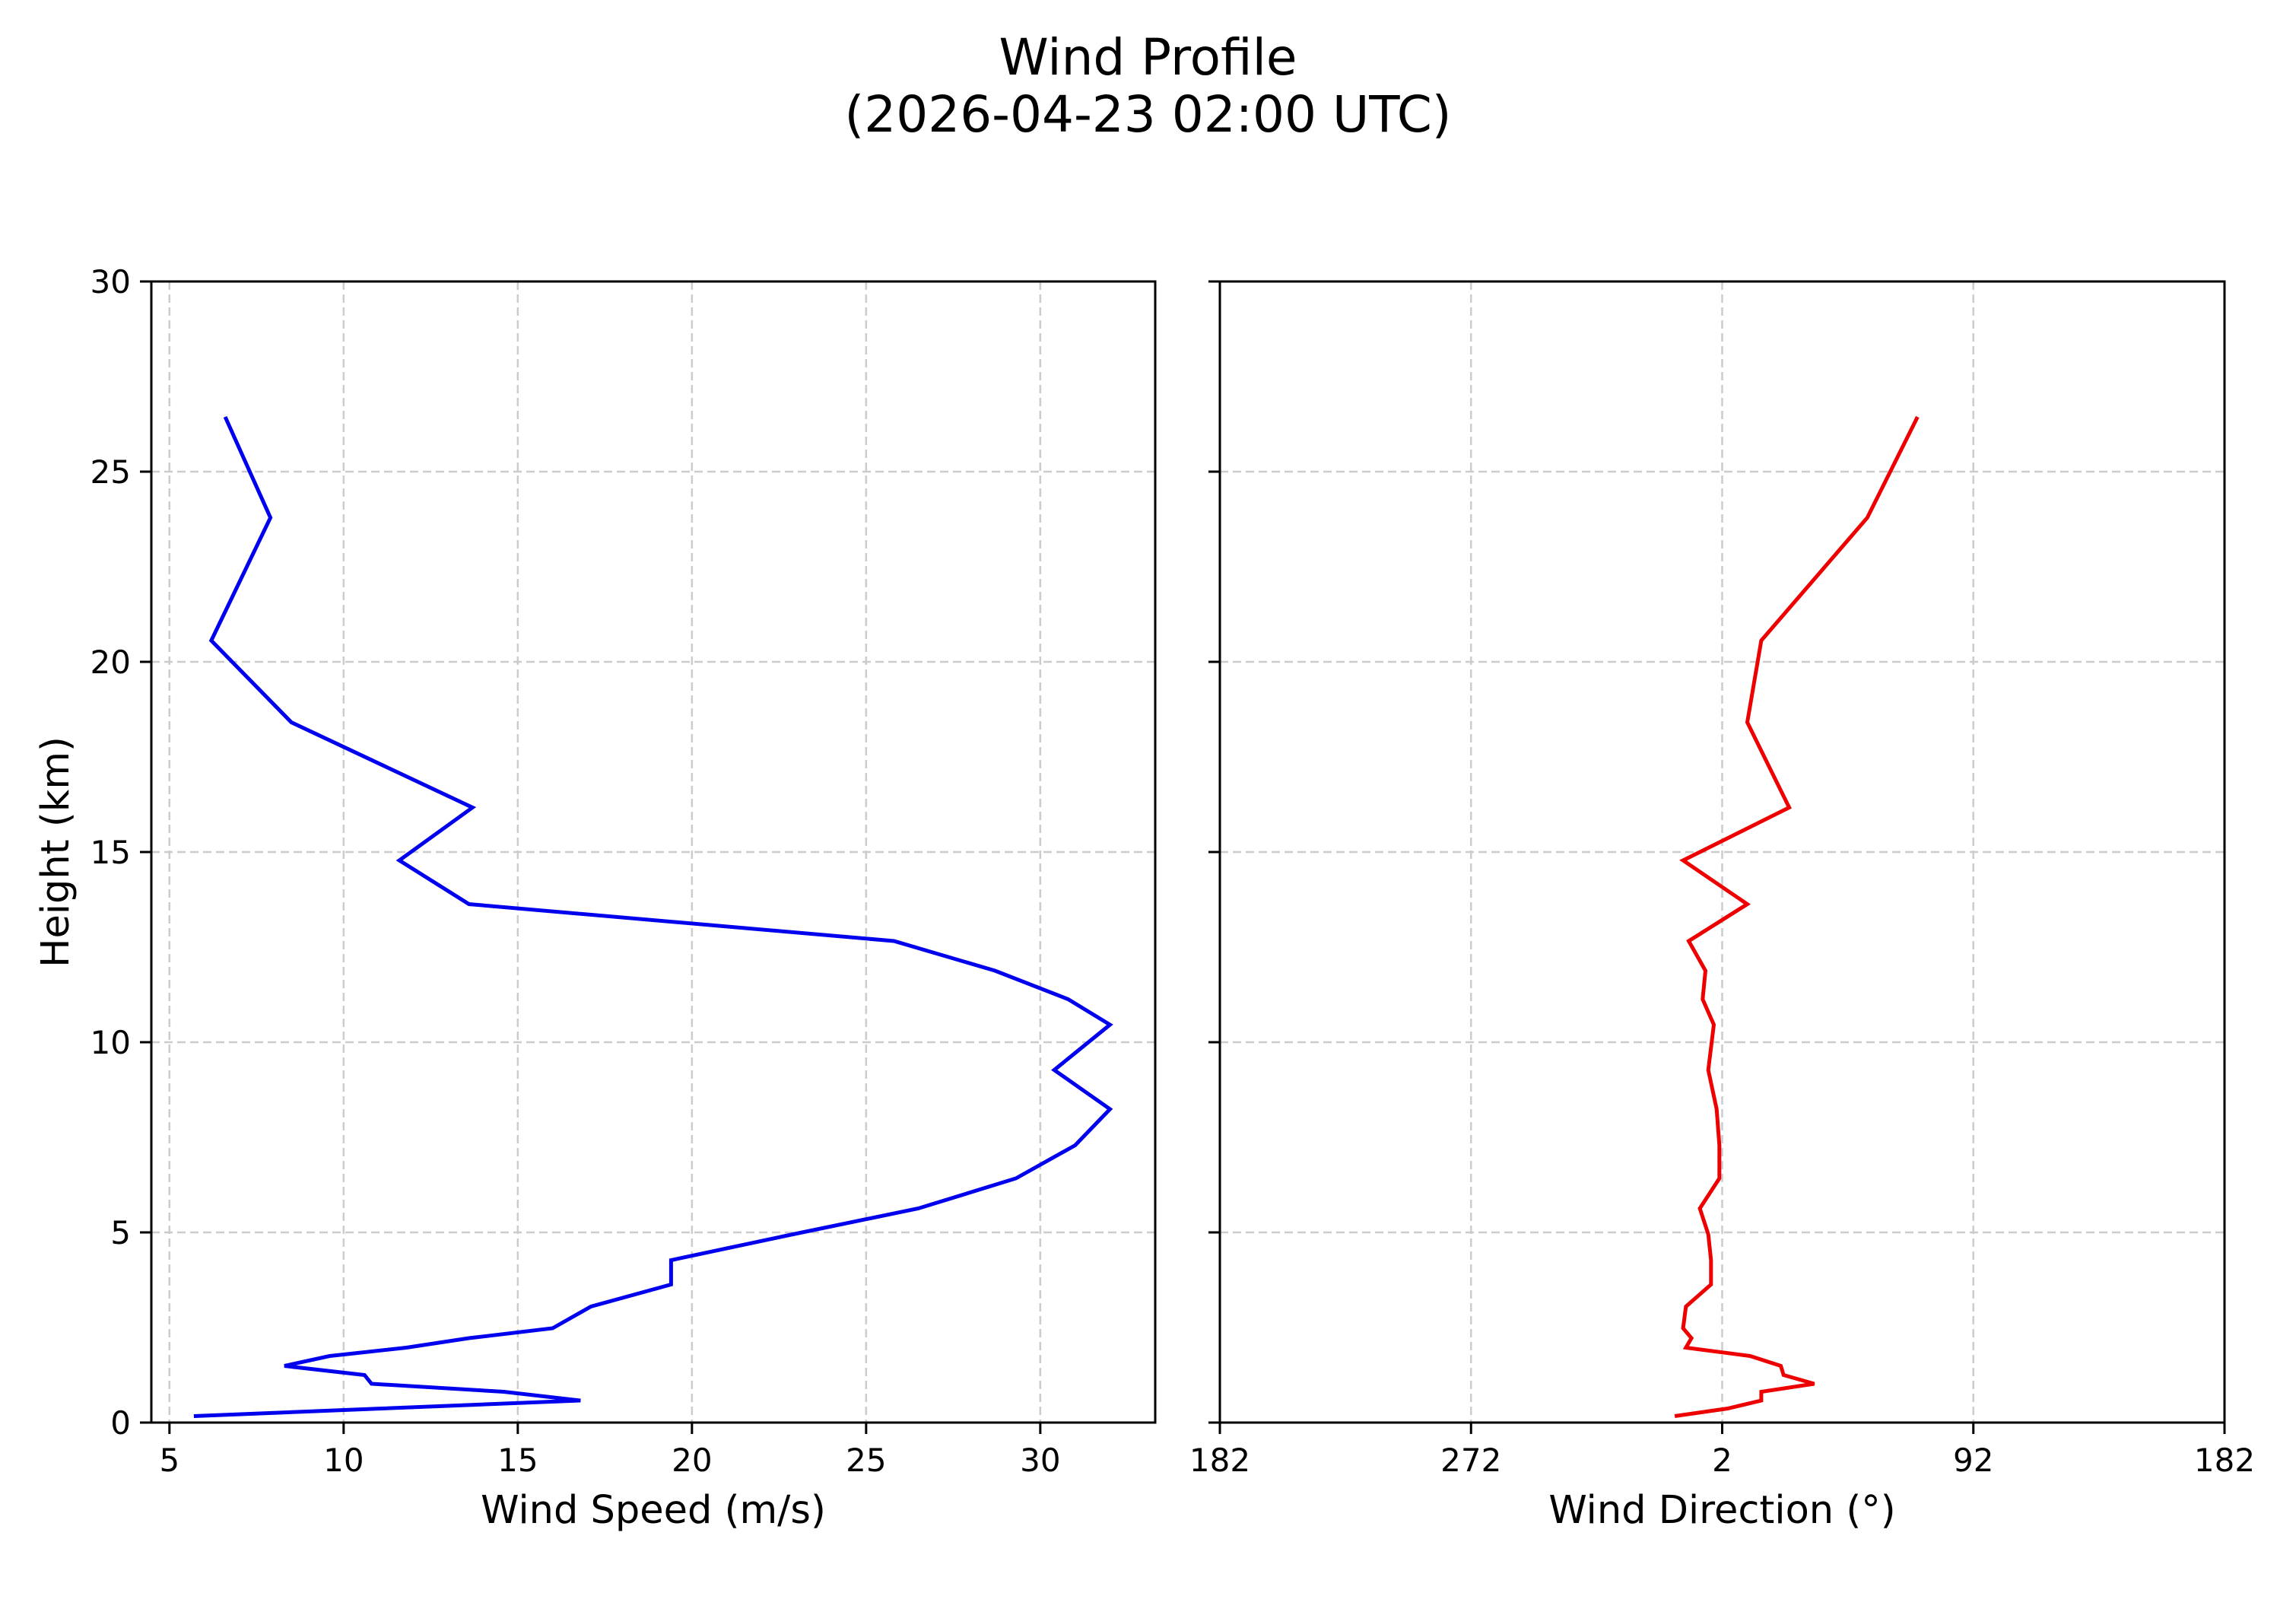 The image size is (2296, 1612). What do you see at coordinates (343, 1460) in the screenshot?
I see `x-tick-label: 10` at bounding box center [343, 1460].